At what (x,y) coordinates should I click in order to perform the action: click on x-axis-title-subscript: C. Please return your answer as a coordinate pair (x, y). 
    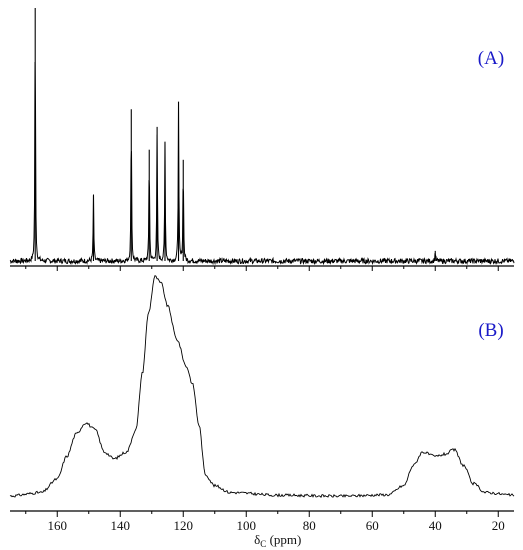
    Looking at the image, I should click on (263, 544).